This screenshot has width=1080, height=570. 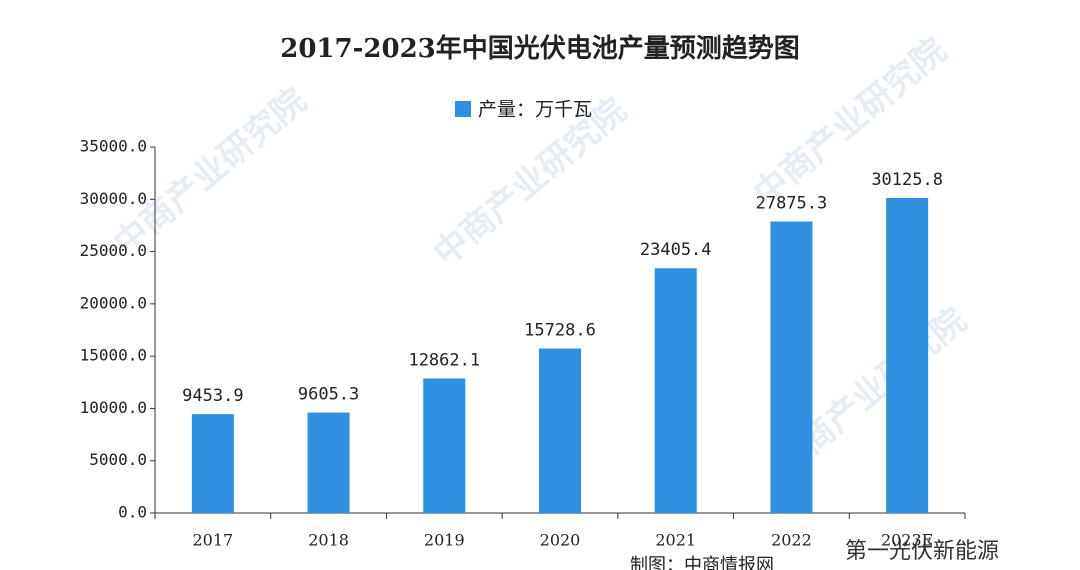 I want to click on y-tick-label: 15000.0, so click(x=113, y=355).